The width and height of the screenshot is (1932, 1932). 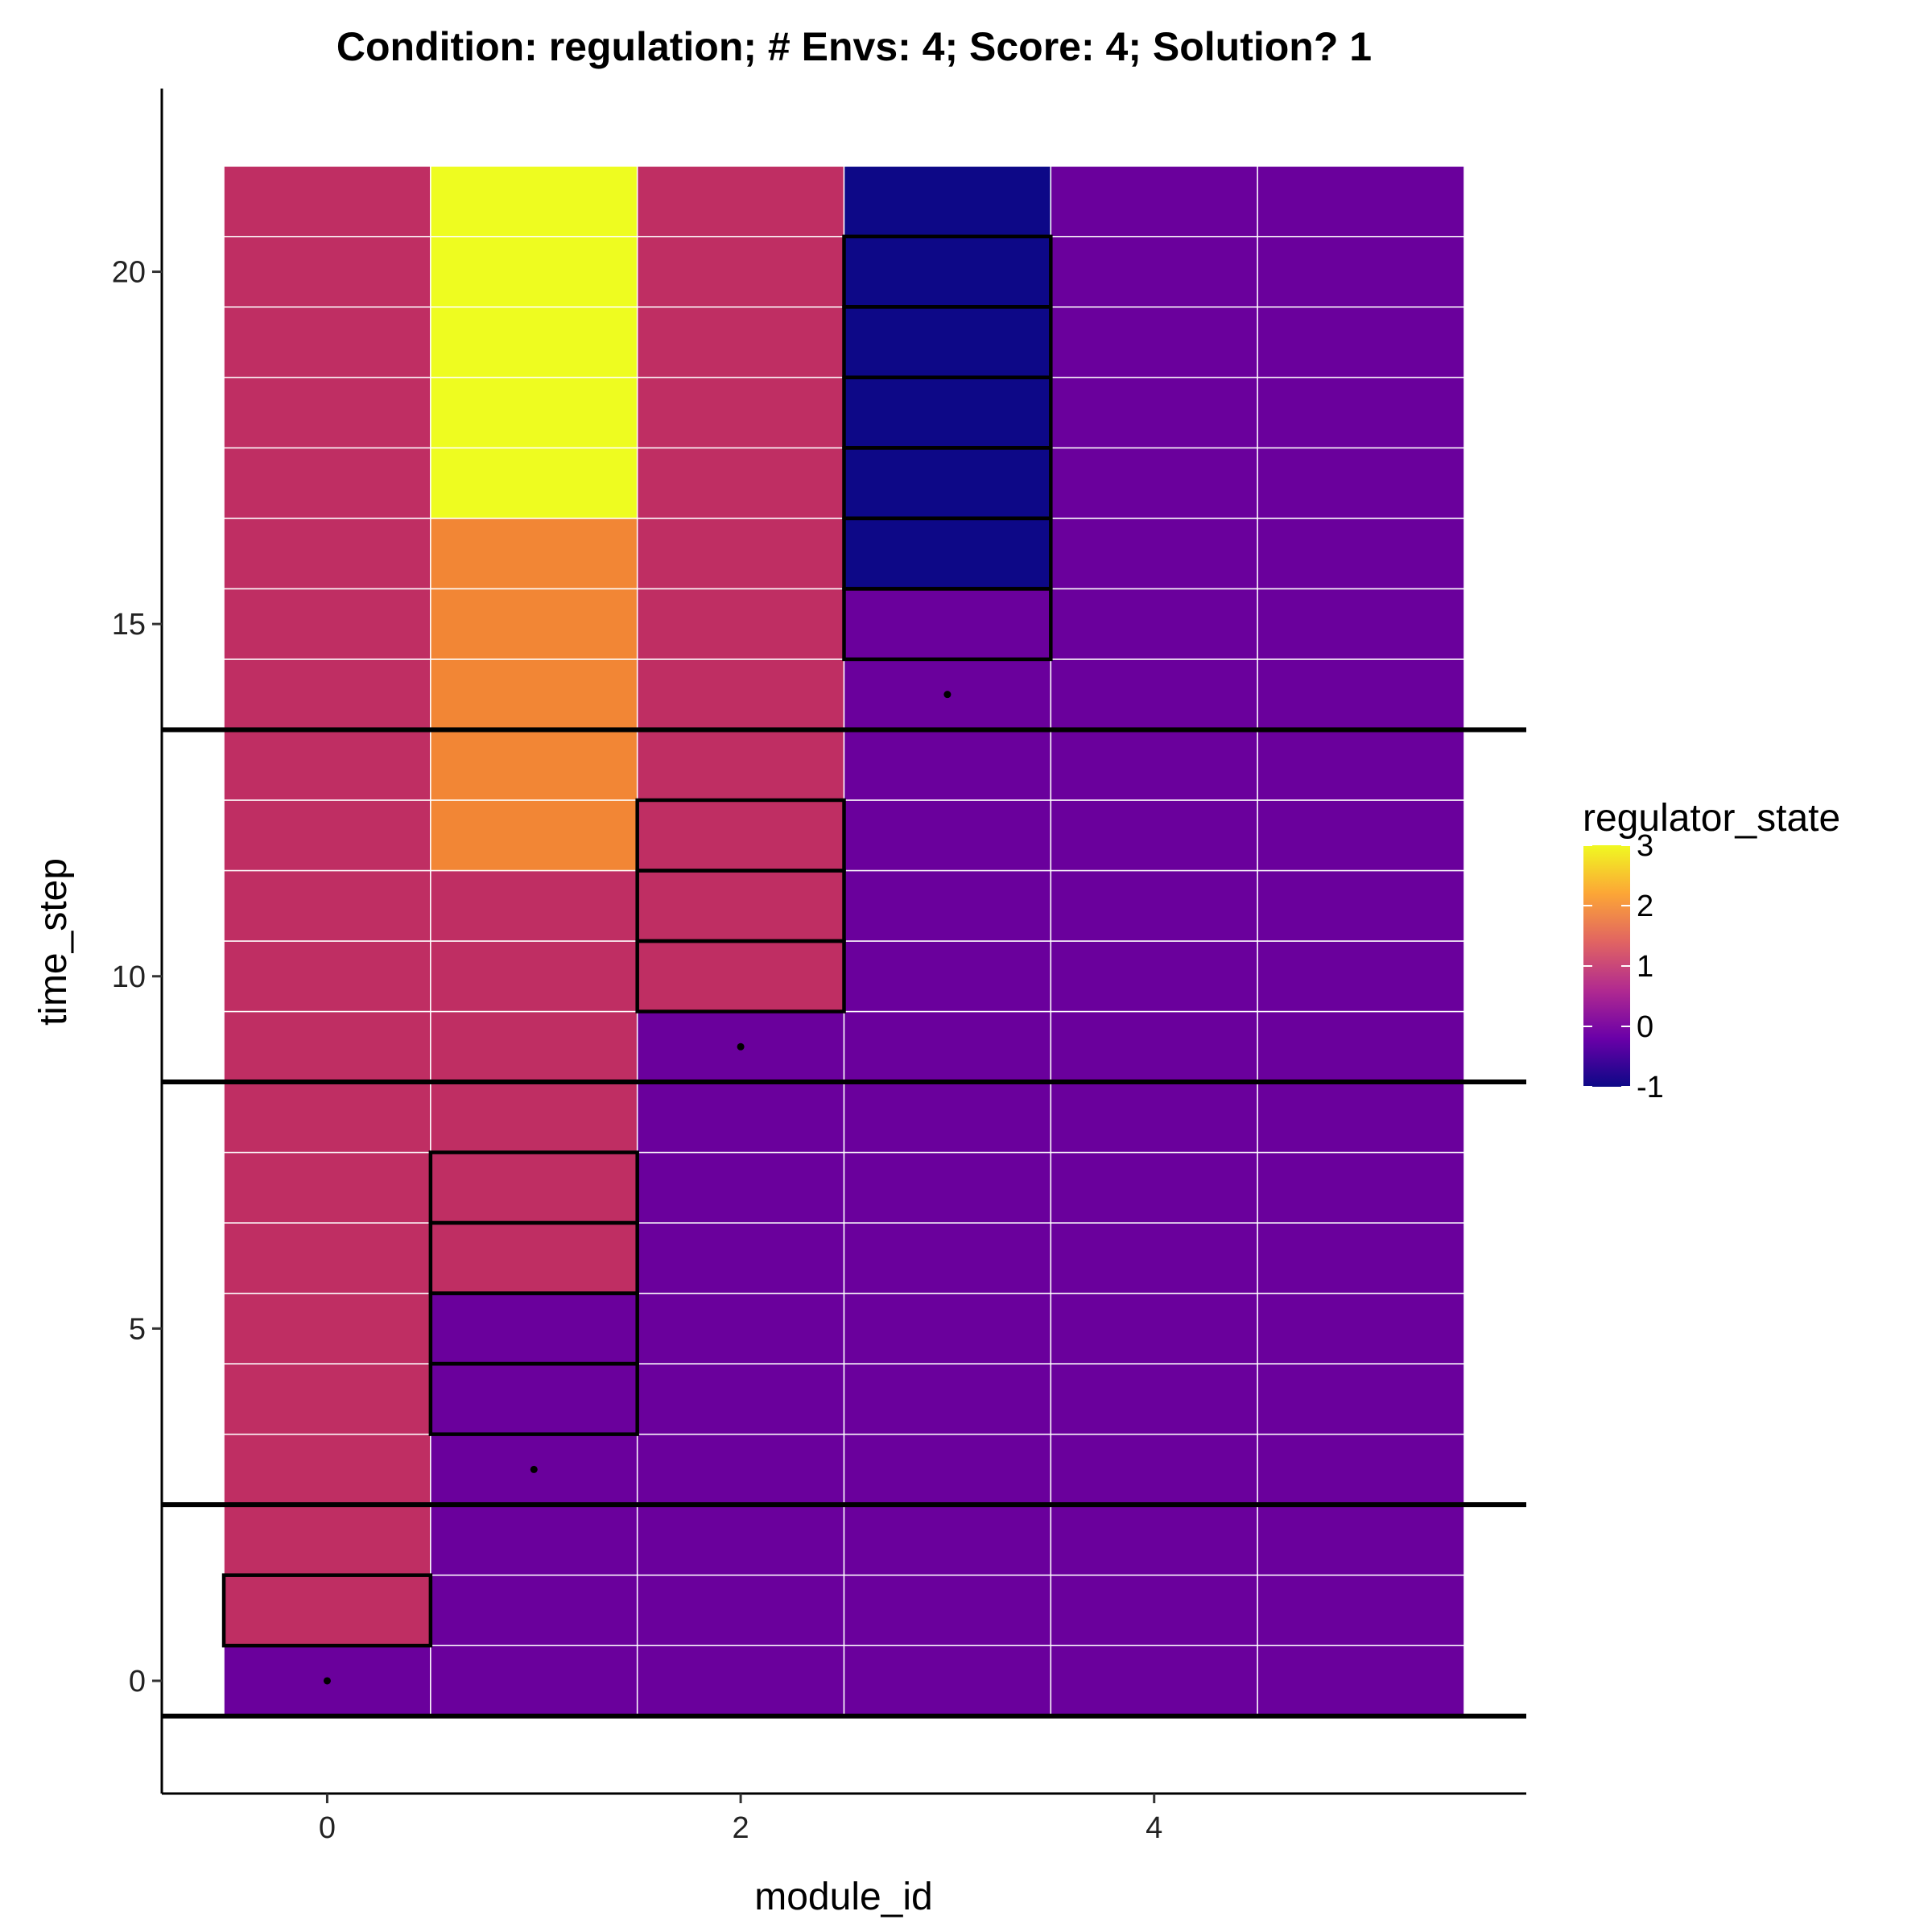 What do you see at coordinates (129, 625) in the screenshot?
I see `y-tick-label: 15` at bounding box center [129, 625].